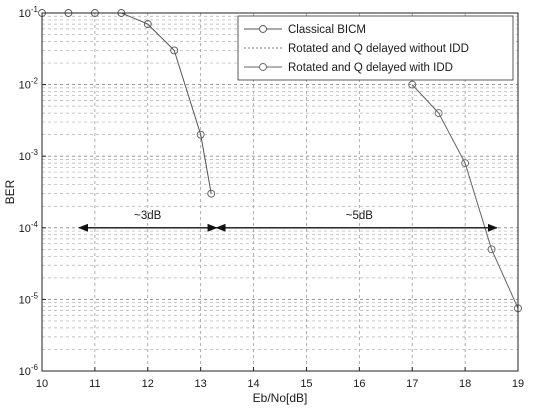 The height and width of the screenshot is (415, 535). What do you see at coordinates (412, 384) in the screenshot?
I see `x-tick-label: 17` at bounding box center [412, 384].